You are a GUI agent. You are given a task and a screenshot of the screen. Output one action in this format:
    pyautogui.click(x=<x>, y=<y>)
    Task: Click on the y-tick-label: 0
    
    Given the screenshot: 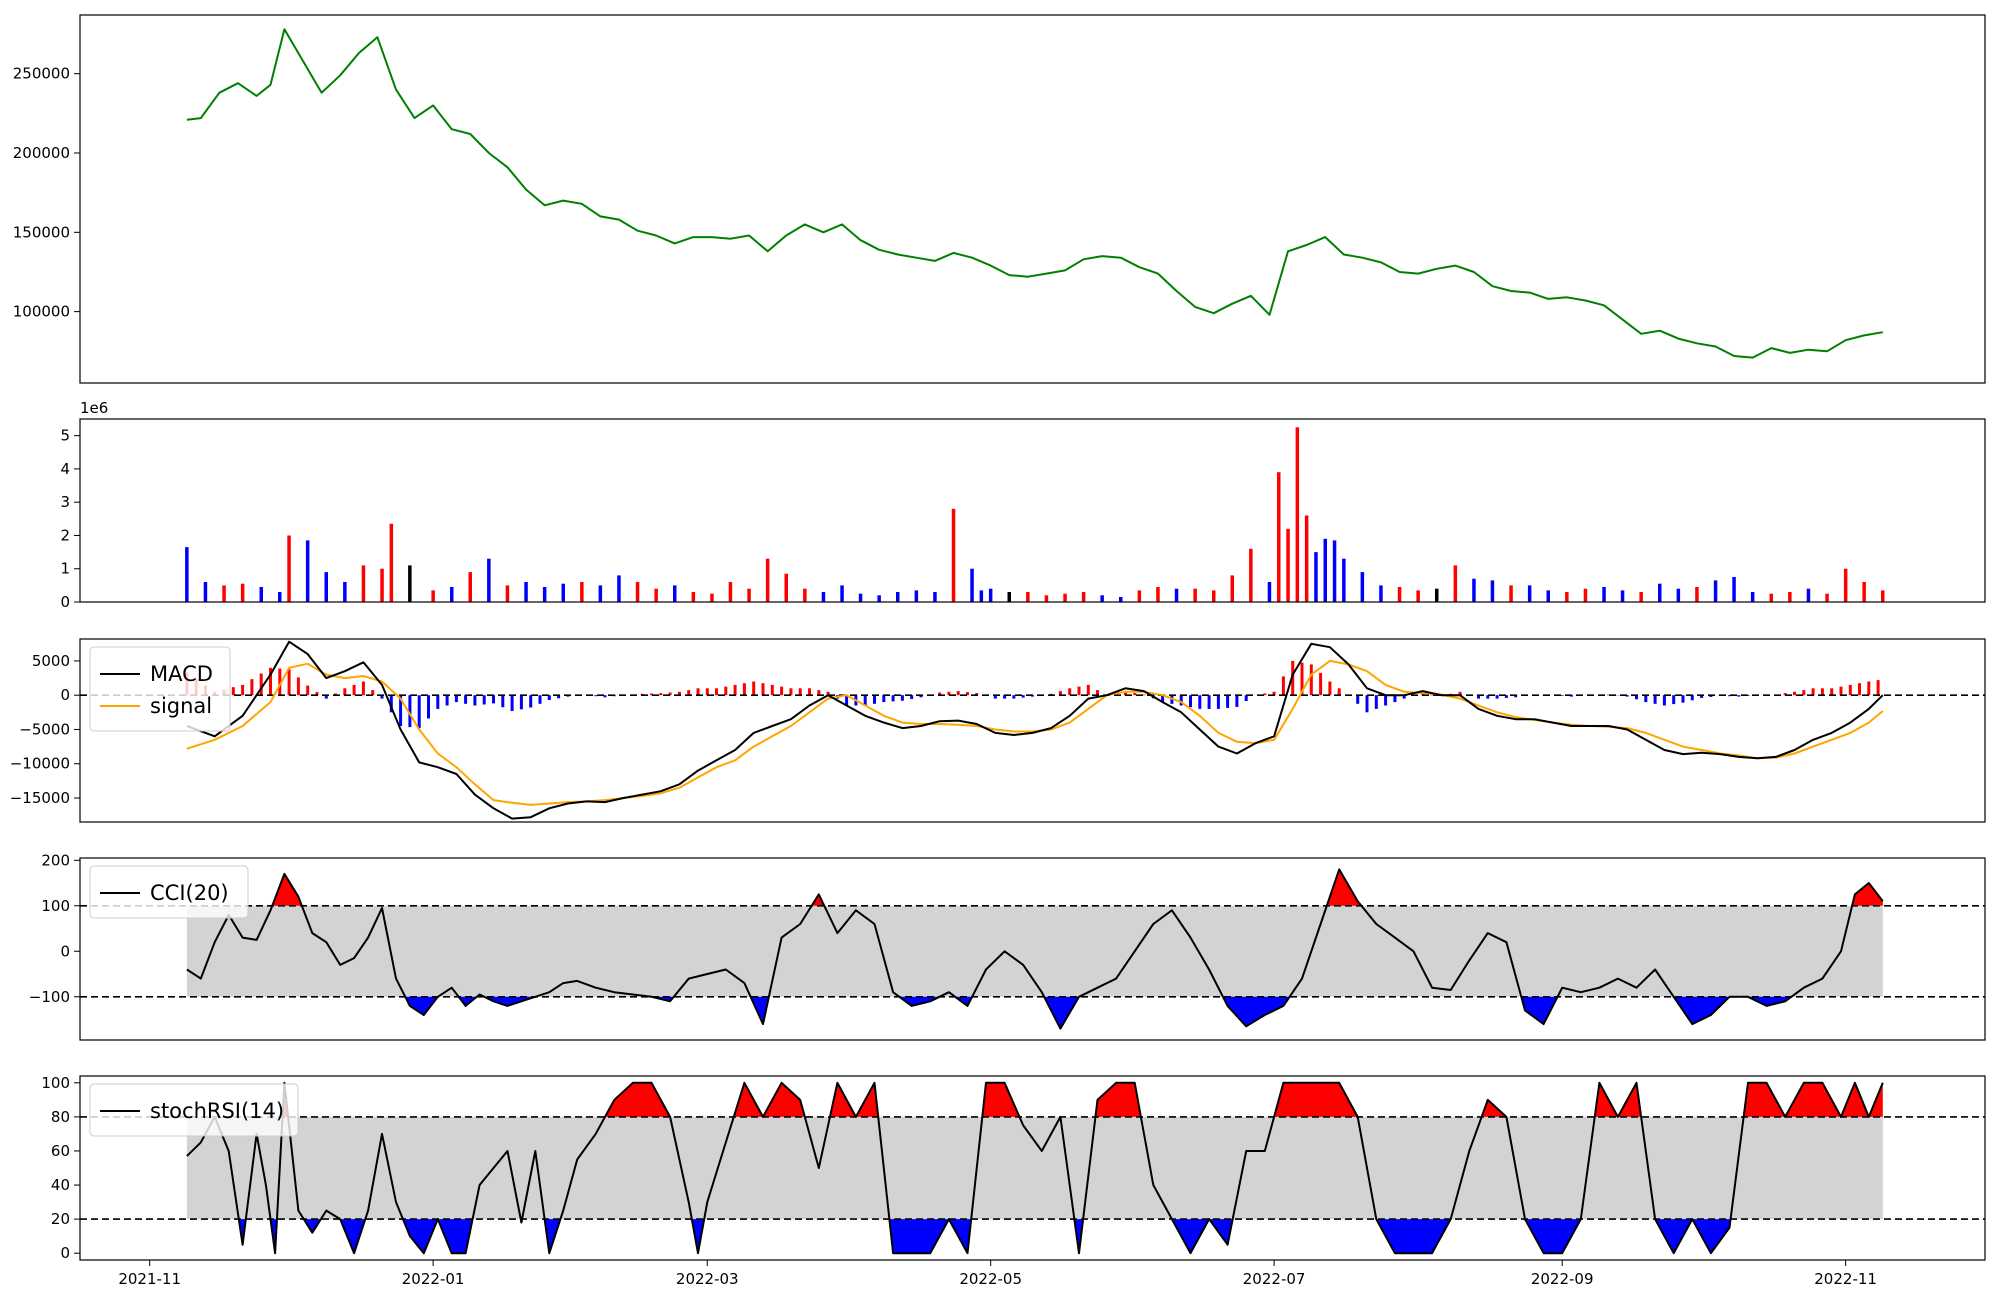 What is the action you would take?
    pyautogui.click(x=65, y=695)
    